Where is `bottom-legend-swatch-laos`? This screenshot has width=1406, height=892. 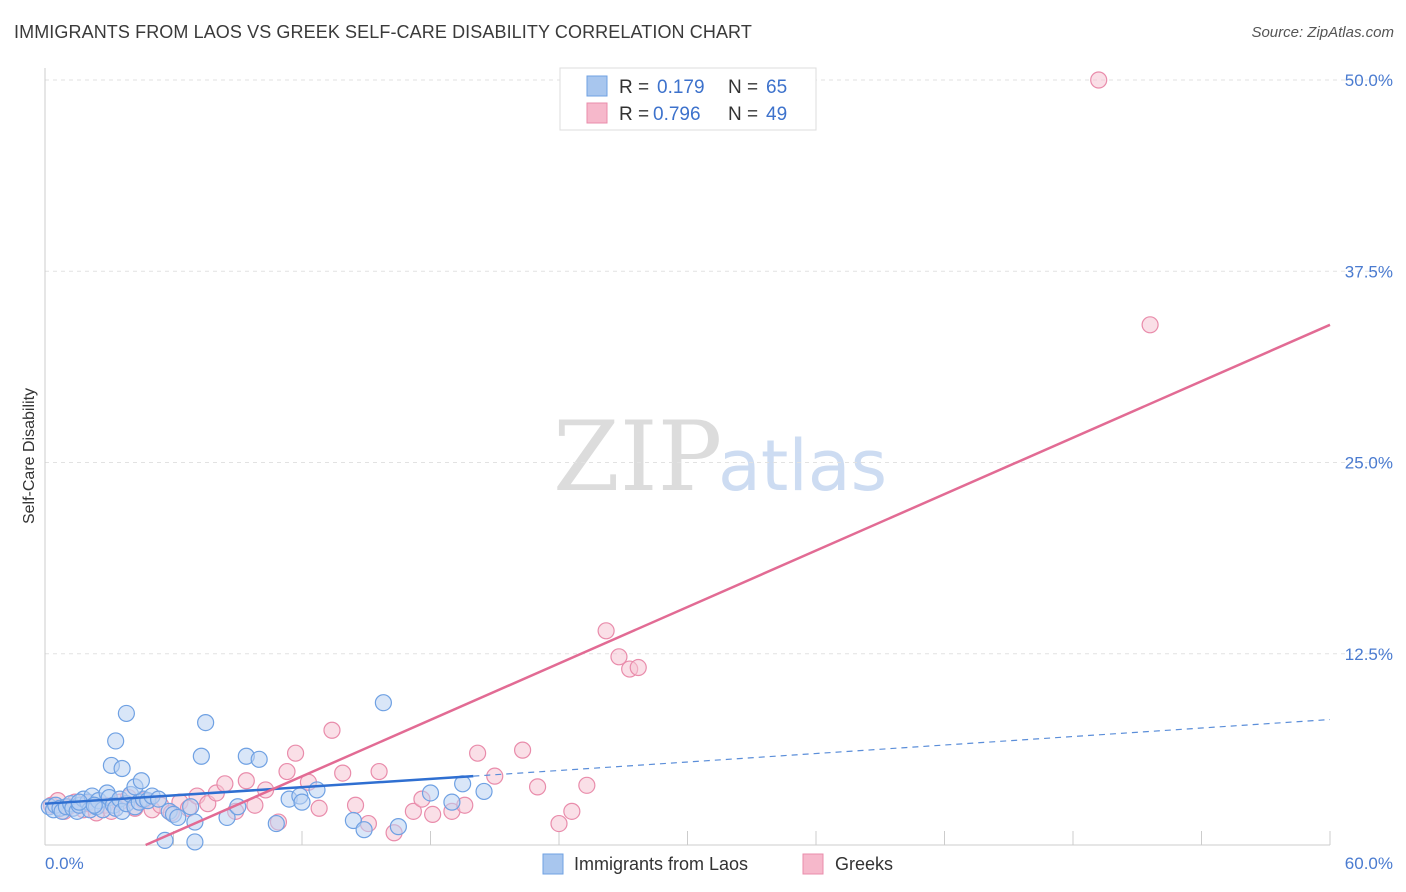 bottom-legend-swatch-laos is located at coordinates (553, 864).